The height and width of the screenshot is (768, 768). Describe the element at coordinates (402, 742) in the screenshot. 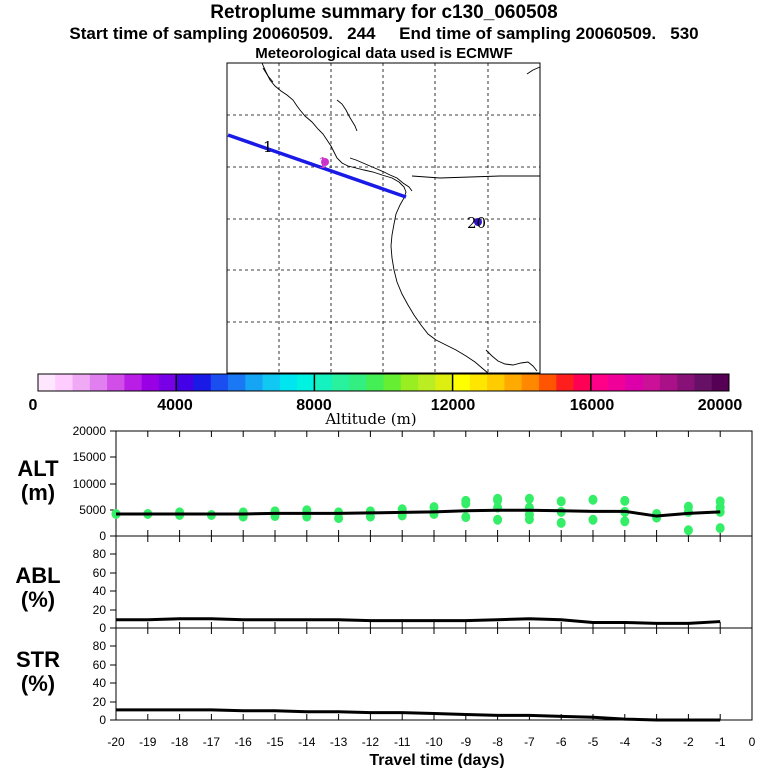

I see `x-tick-label: -11` at that location.